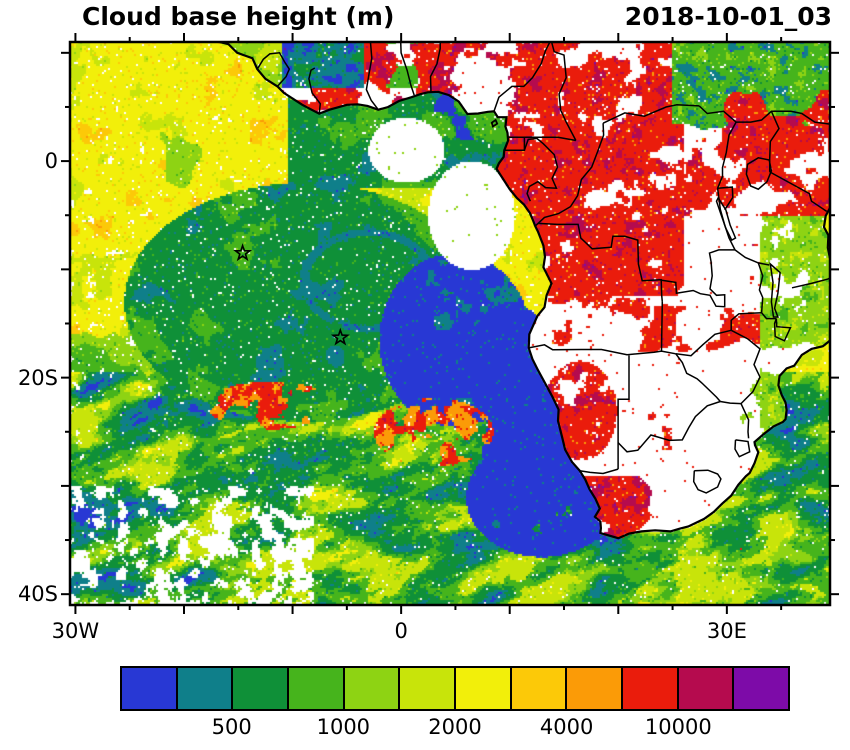 This screenshot has width=850, height=750. What do you see at coordinates (678, 727) in the screenshot?
I see `colorbar-tick-label: 10000` at bounding box center [678, 727].